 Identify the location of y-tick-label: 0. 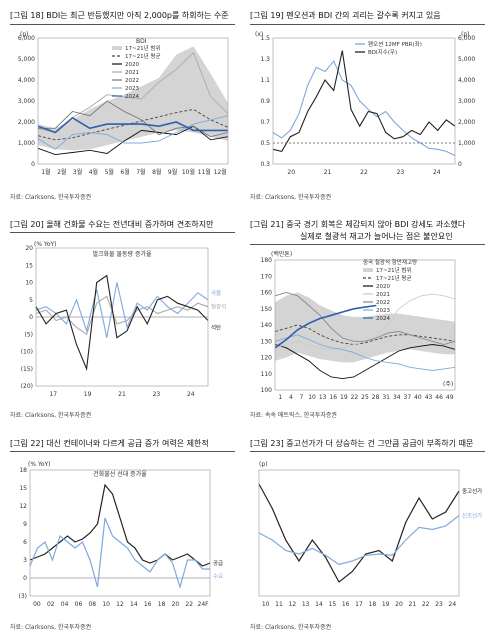
(31, 317).